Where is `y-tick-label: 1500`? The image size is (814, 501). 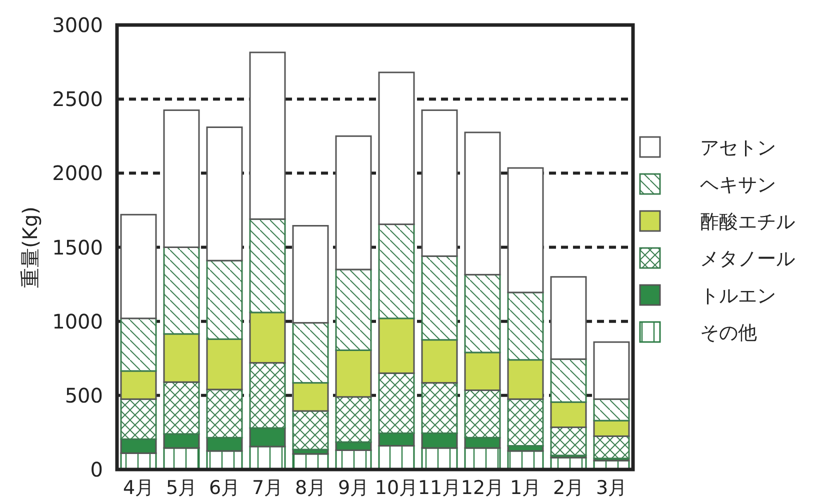
y-tick-label: 1500 is located at coordinates (77, 247).